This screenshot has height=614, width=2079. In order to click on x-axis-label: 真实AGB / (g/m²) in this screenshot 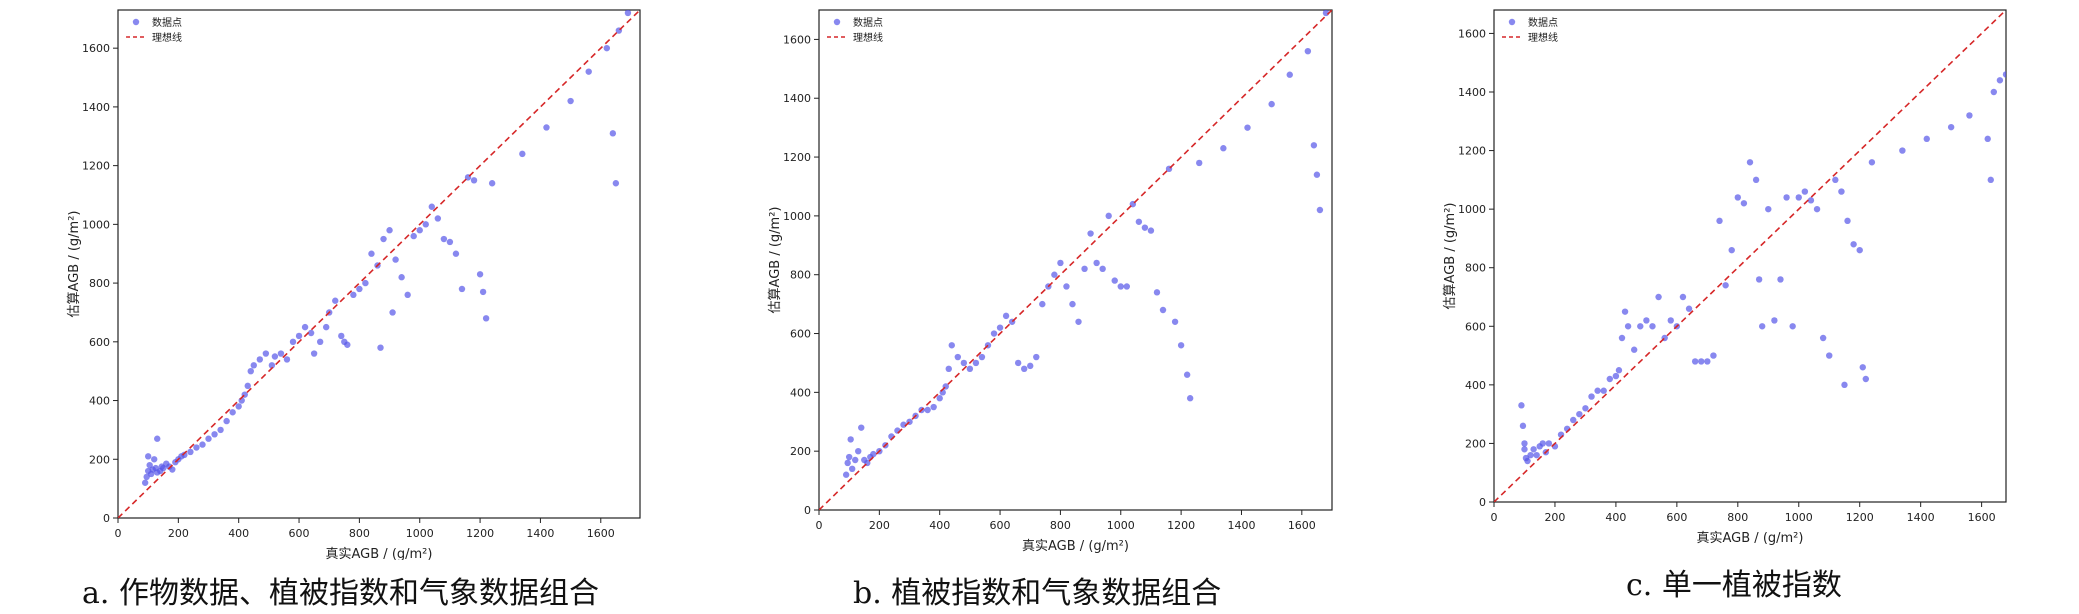, I will do `click(1750, 538)`.